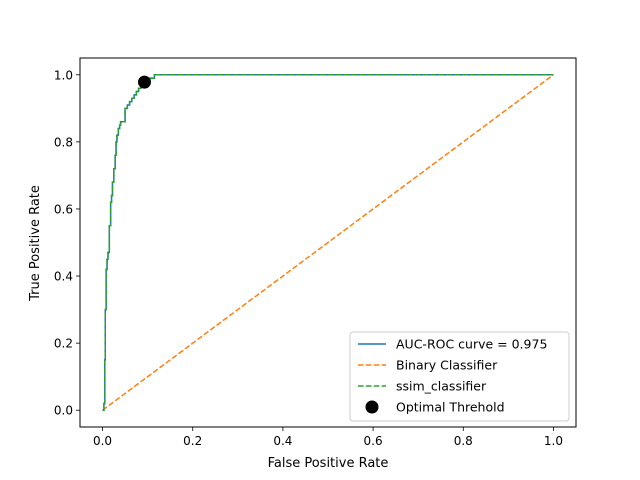 Image resolution: width=640 pixels, height=480 pixels. Describe the element at coordinates (63, 142) in the screenshot. I see `y-tick-label: 0.8` at that location.